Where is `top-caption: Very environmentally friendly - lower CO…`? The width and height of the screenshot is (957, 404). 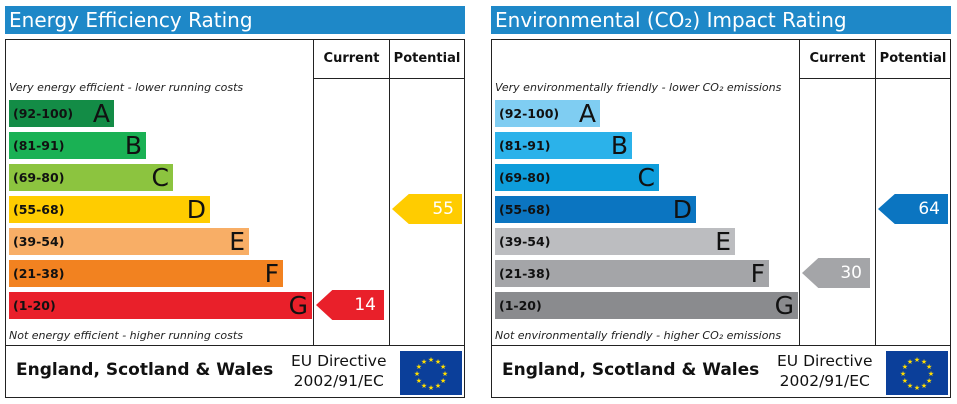 top-caption: Very environmentally friendly - lower CO… is located at coordinates (638, 87).